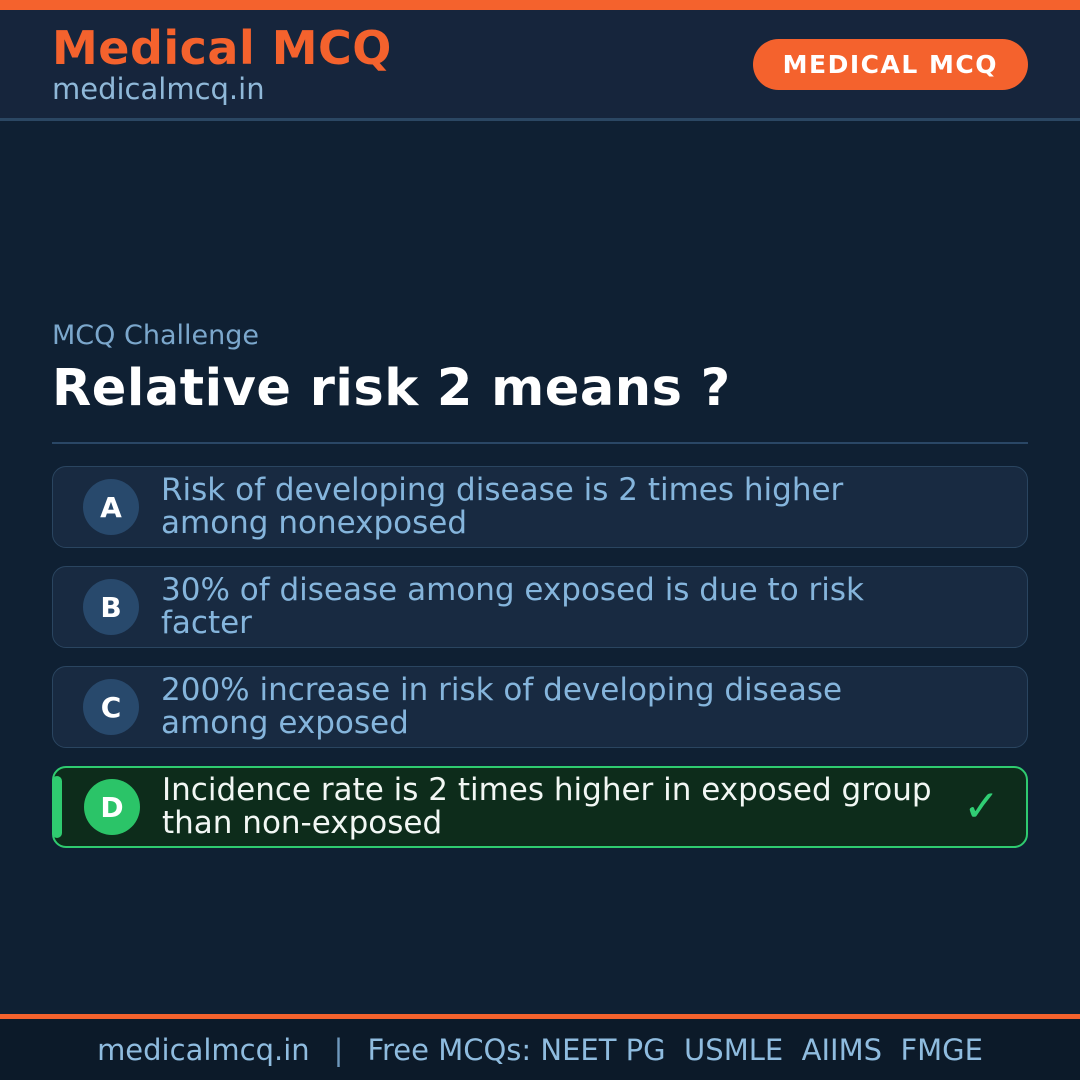  I want to click on option-letter-badge: B, so click(111, 607).